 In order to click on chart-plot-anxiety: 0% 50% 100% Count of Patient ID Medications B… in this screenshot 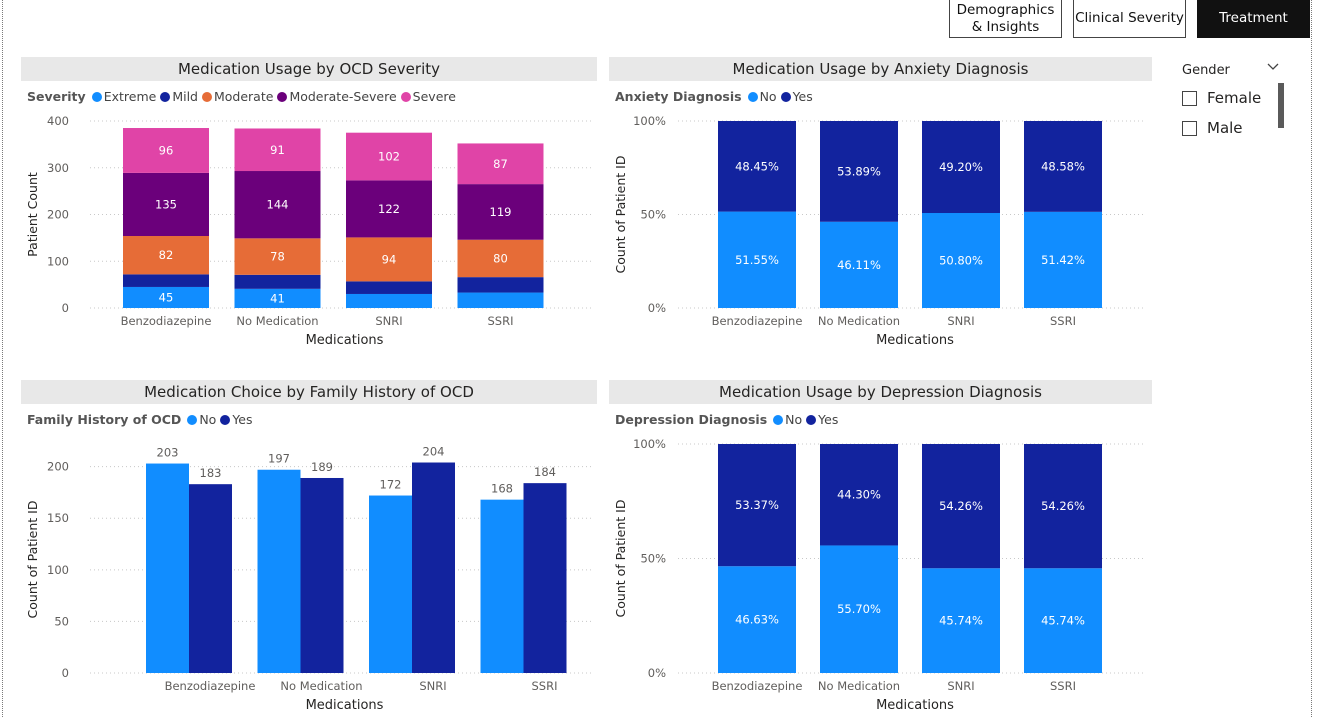, I will do `click(878, 231)`.